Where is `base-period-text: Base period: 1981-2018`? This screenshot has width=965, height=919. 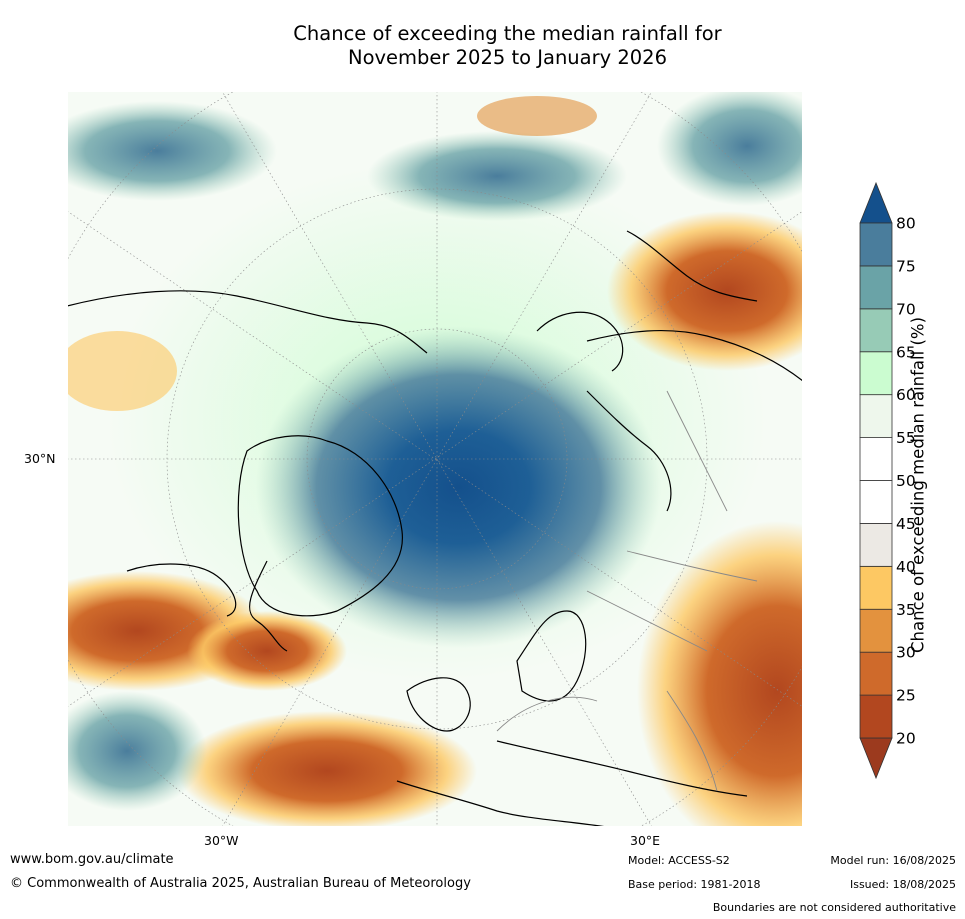 base-period-text: Base period: 1981-2018 is located at coordinates (694, 884).